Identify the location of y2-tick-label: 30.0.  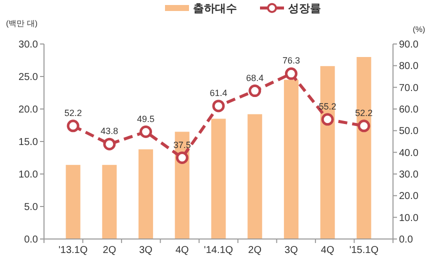
(409, 175).